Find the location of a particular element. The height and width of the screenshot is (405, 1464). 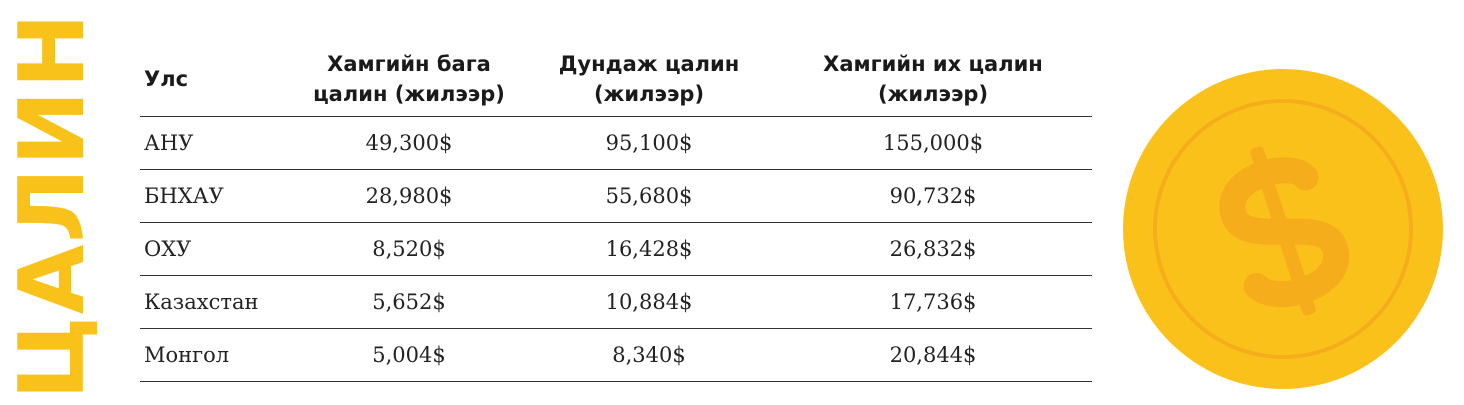

cell-country: Казахстан is located at coordinates (217, 302).